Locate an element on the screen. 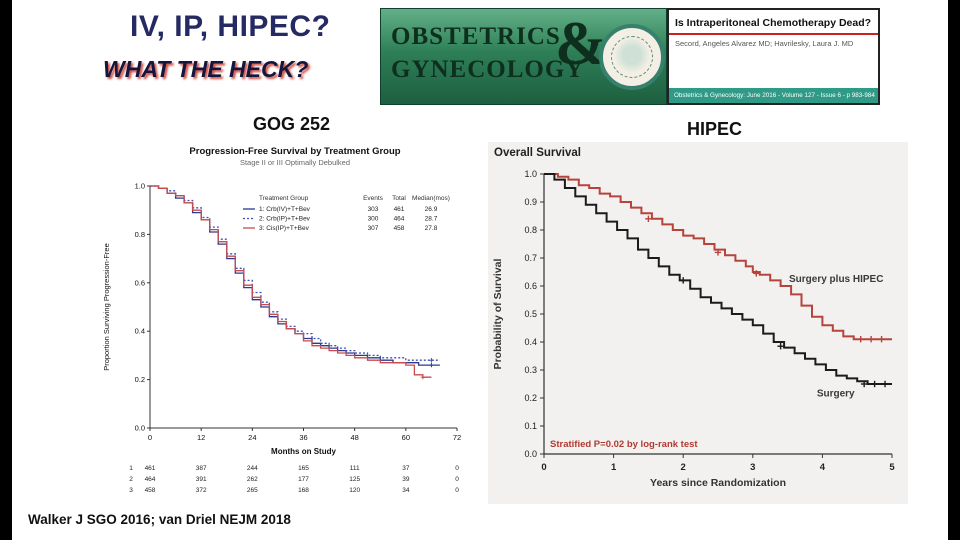 Image resolution: width=960 pixels, height=540 pixels. legend-events: 307 is located at coordinates (373, 228).